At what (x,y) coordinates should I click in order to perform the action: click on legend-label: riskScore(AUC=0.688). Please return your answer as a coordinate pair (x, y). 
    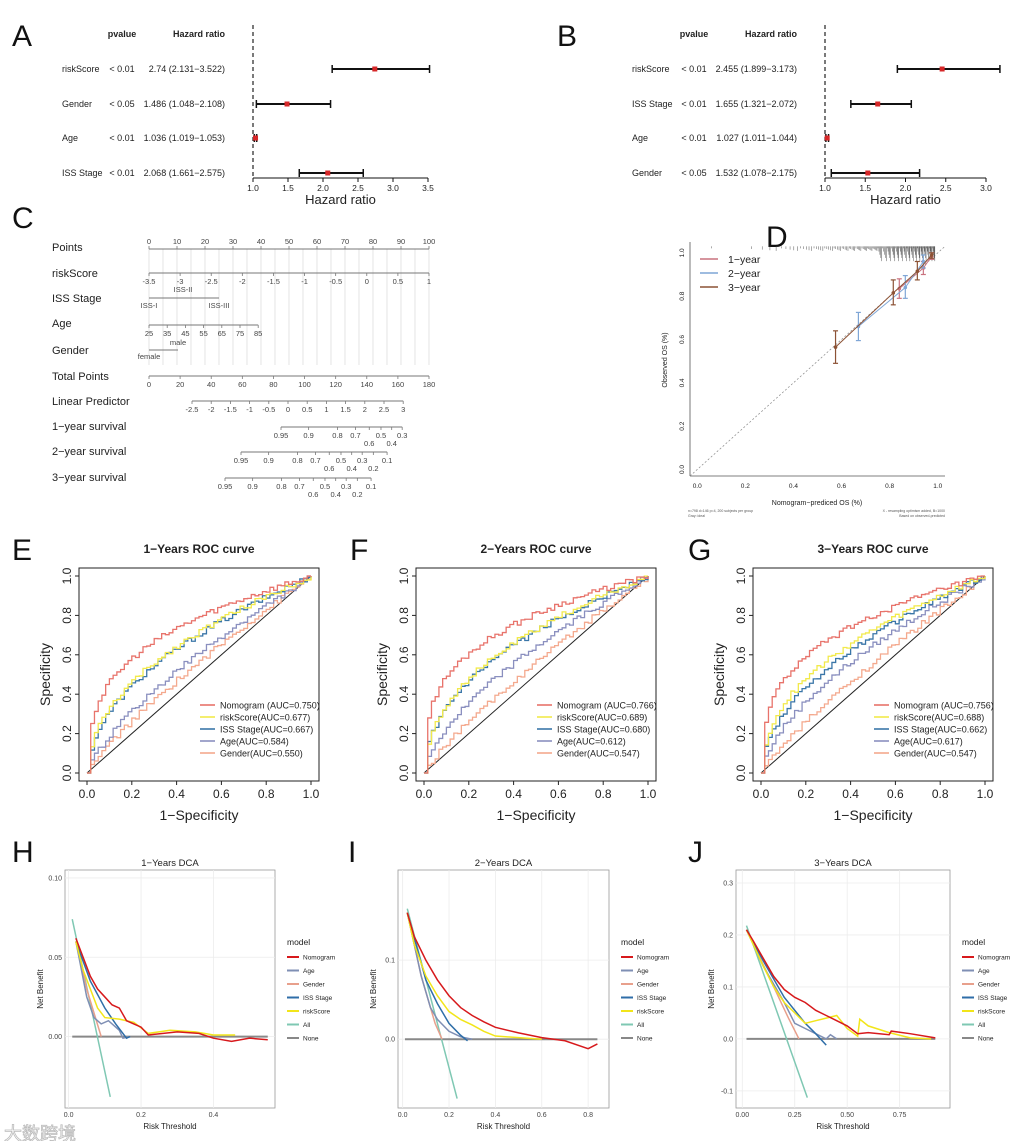
    Looking at the image, I should click on (939, 718).